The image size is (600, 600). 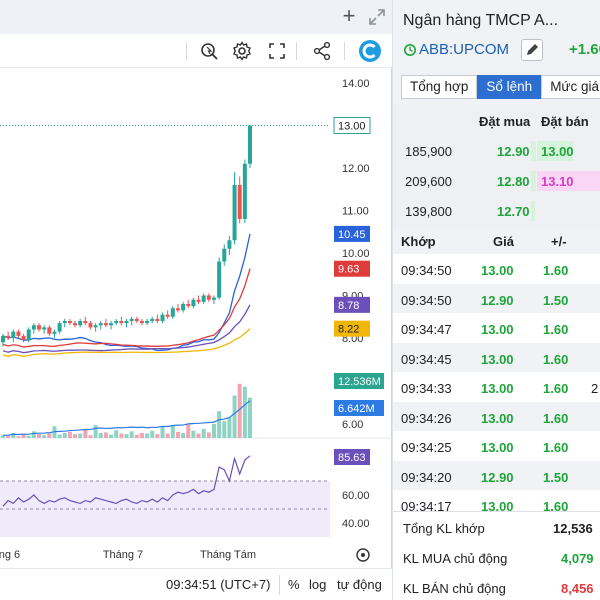 I want to click on trade-time: 09:34:45, so click(x=426, y=359).